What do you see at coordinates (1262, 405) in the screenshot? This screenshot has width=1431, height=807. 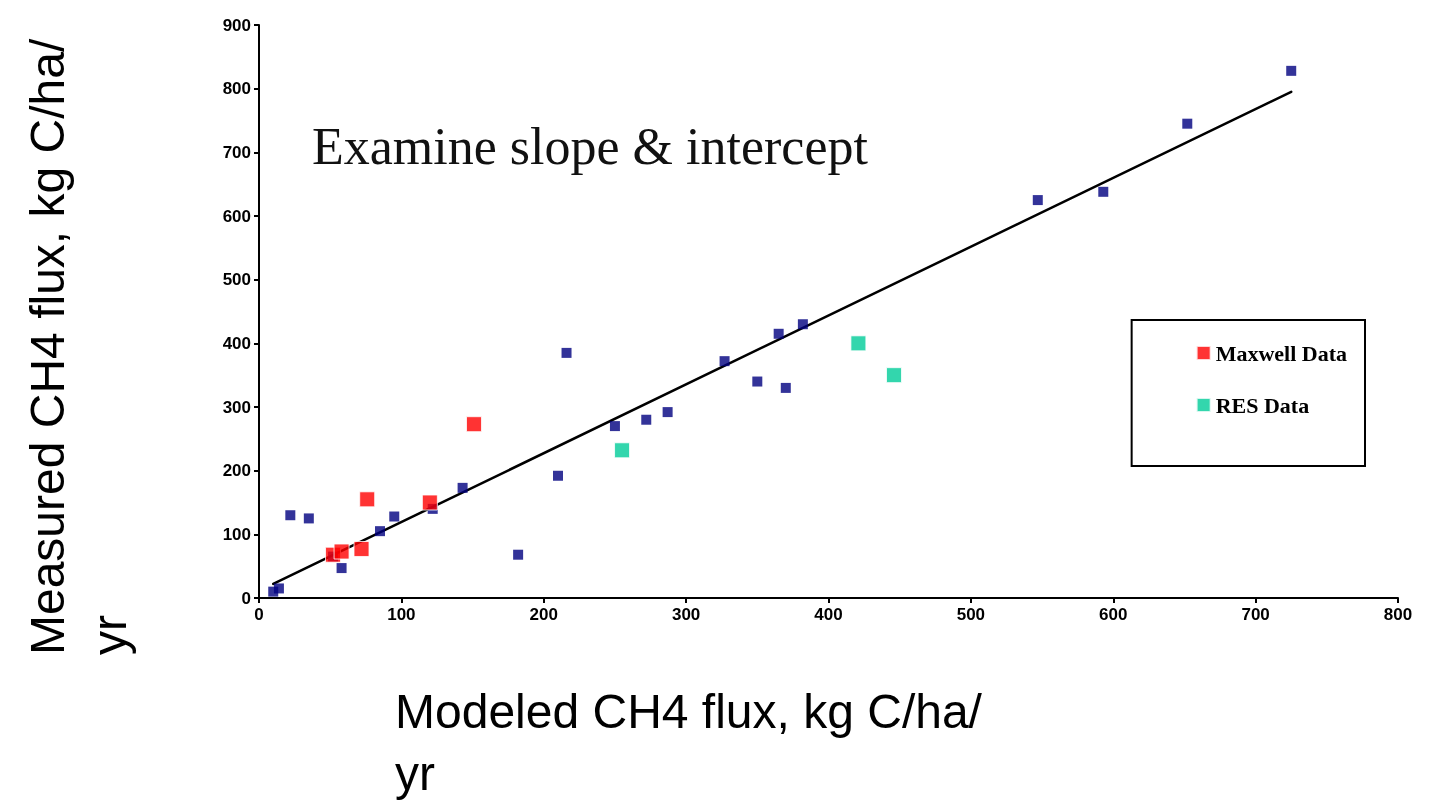 I see `legend-label: RES Data` at bounding box center [1262, 405].